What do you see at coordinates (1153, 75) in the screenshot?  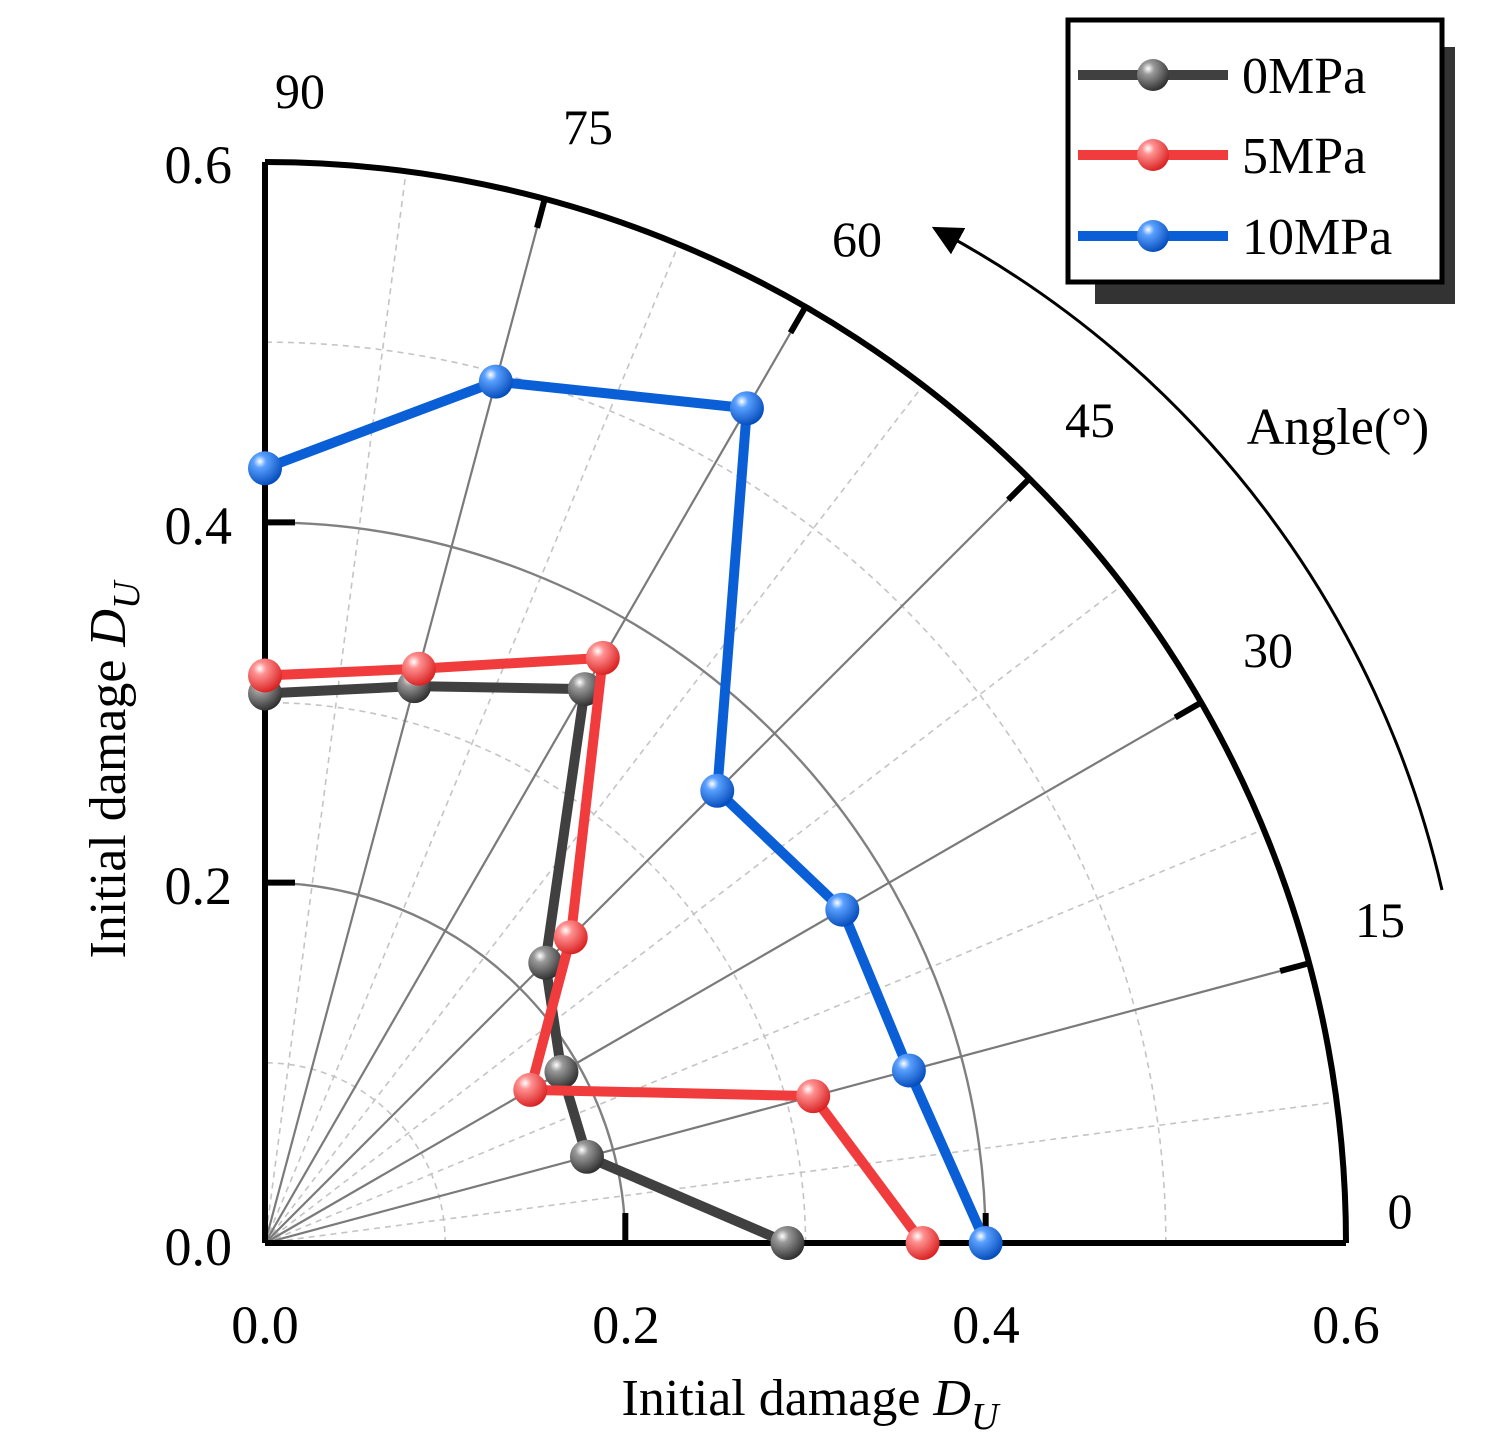 I see `legend-marker-0MPa` at bounding box center [1153, 75].